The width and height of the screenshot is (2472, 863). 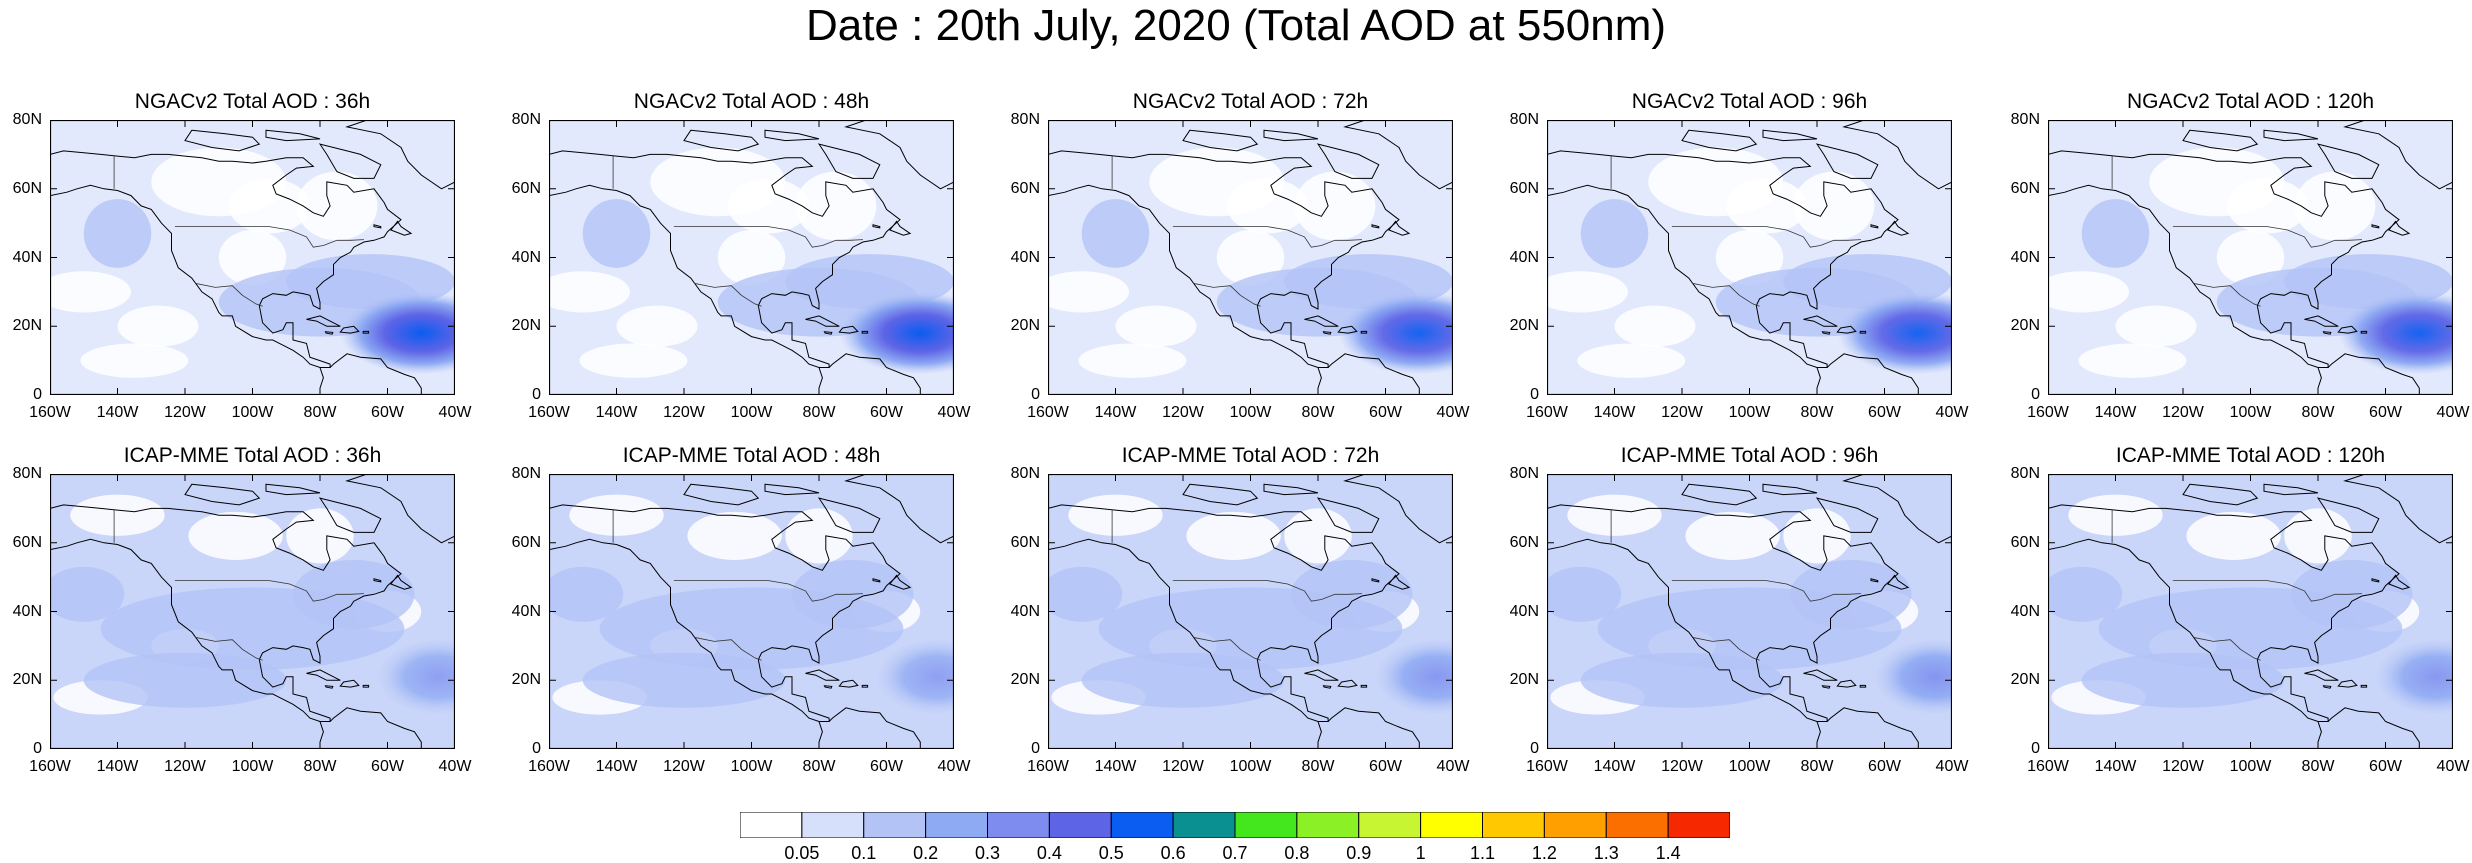 I want to click on colorbar-label: 0.9, so click(x=1359, y=853).